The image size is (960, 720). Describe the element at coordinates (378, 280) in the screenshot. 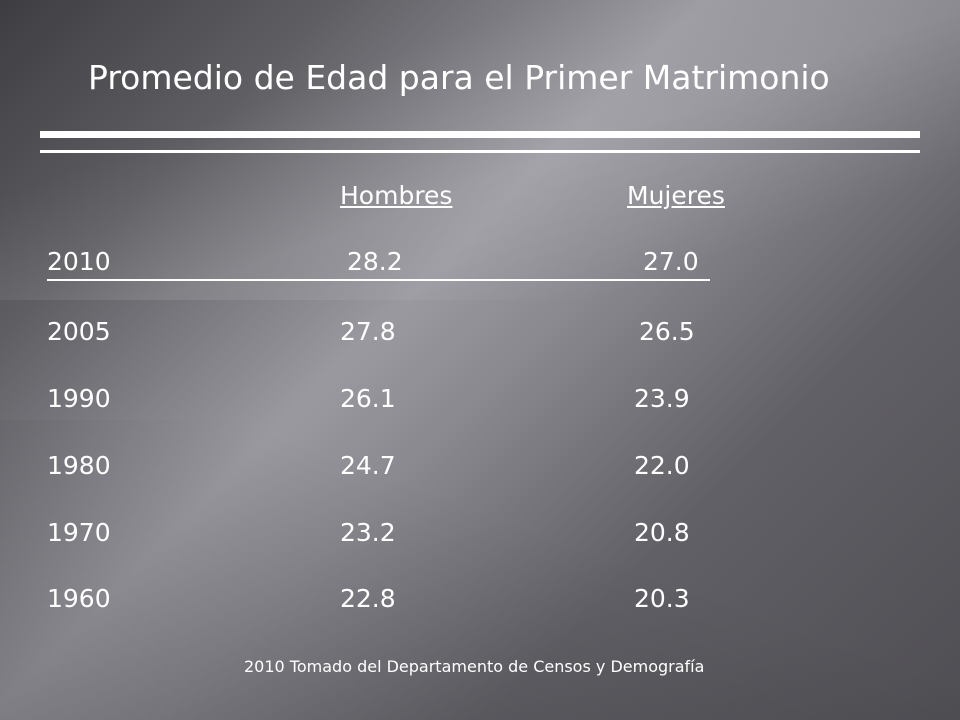

I see `first-row-underline` at that location.